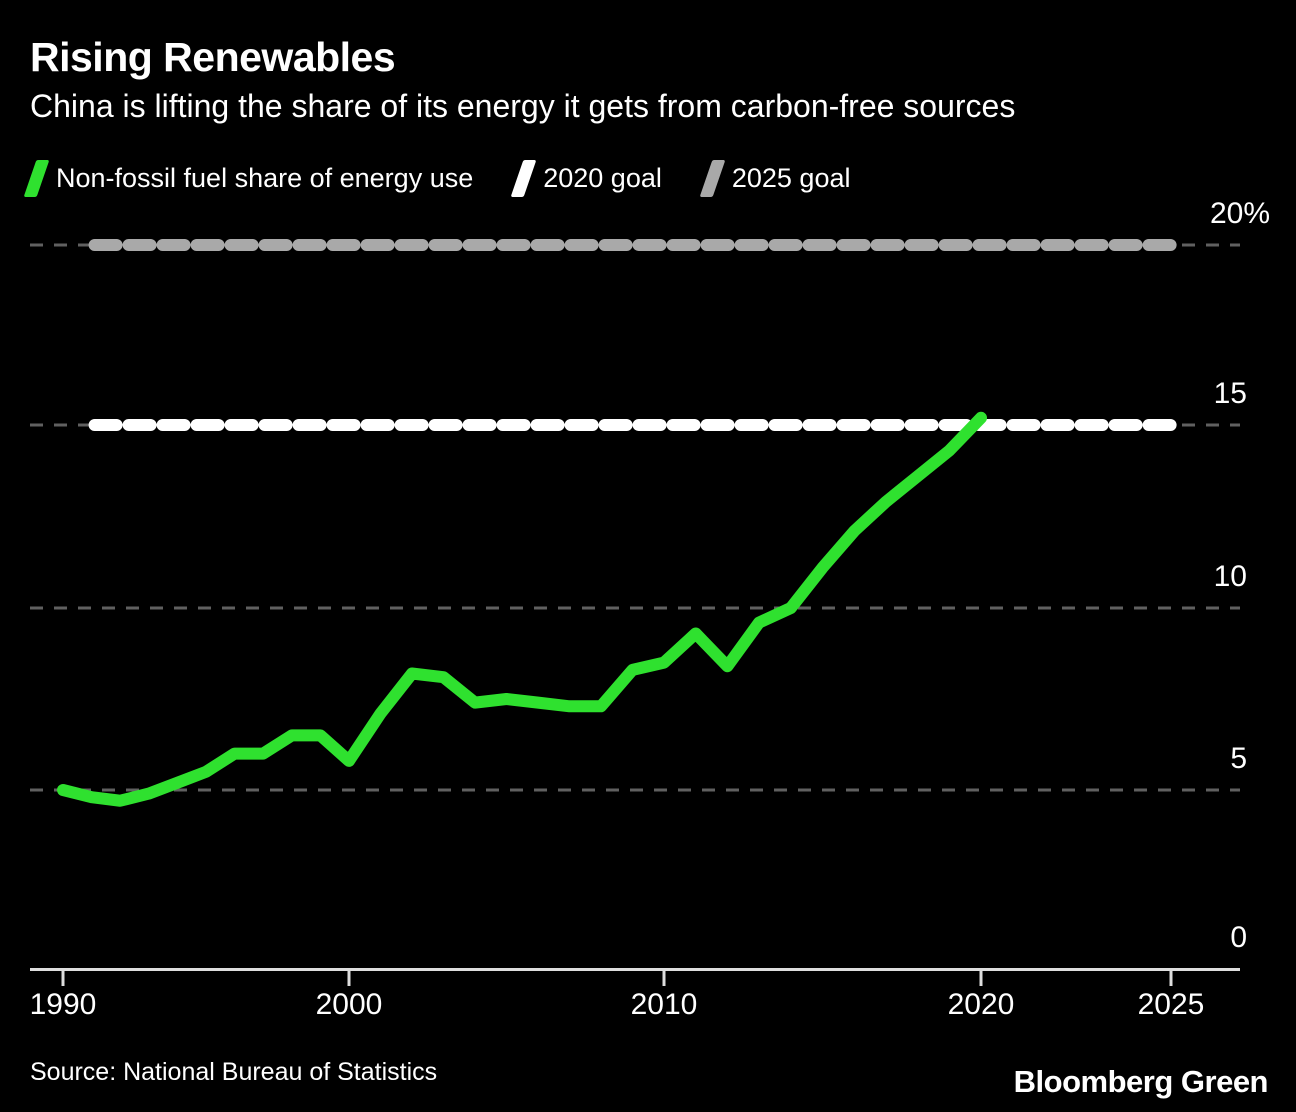 Image resolution: width=1296 pixels, height=1112 pixels. What do you see at coordinates (981, 1004) in the screenshot?
I see `x-axis-label: 2020` at bounding box center [981, 1004].